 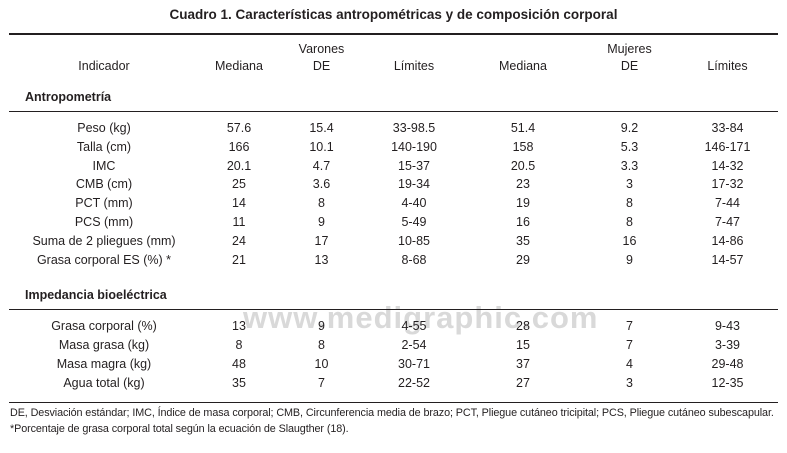 What do you see at coordinates (414, 240) in the screenshot?
I see `cell-value: 10-85` at bounding box center [414, 240].